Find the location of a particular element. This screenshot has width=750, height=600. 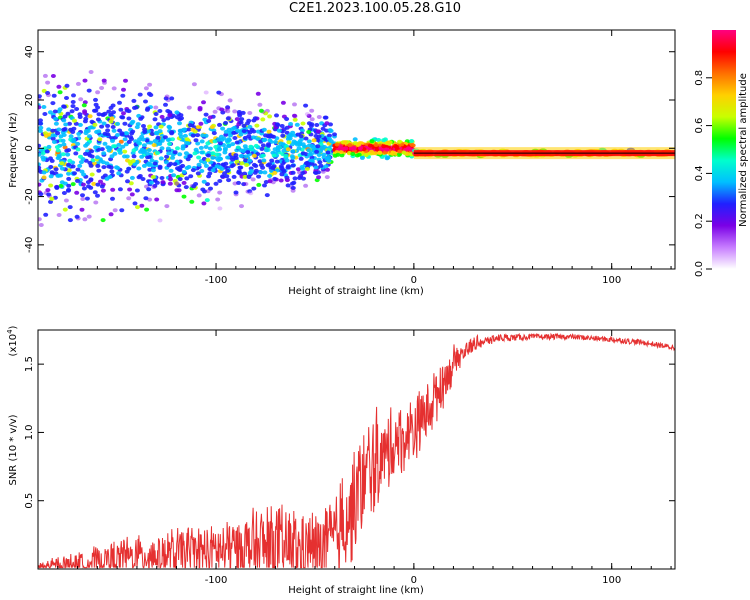

colorbar-tick-label: 0.2 is located at coordinates (699, 221).